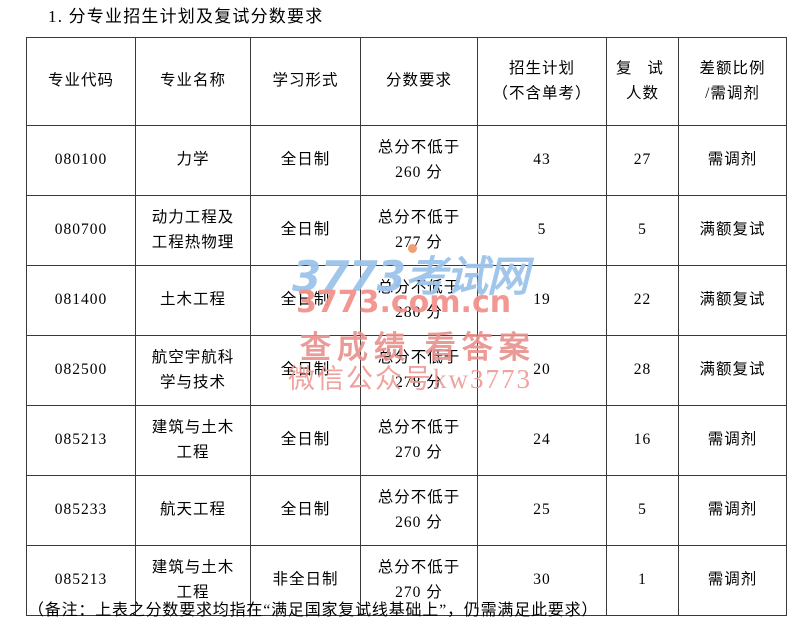 The width and height of the screenshot is (811, 625). I want to click on cell-major-name: 力学, so click(193, 160).